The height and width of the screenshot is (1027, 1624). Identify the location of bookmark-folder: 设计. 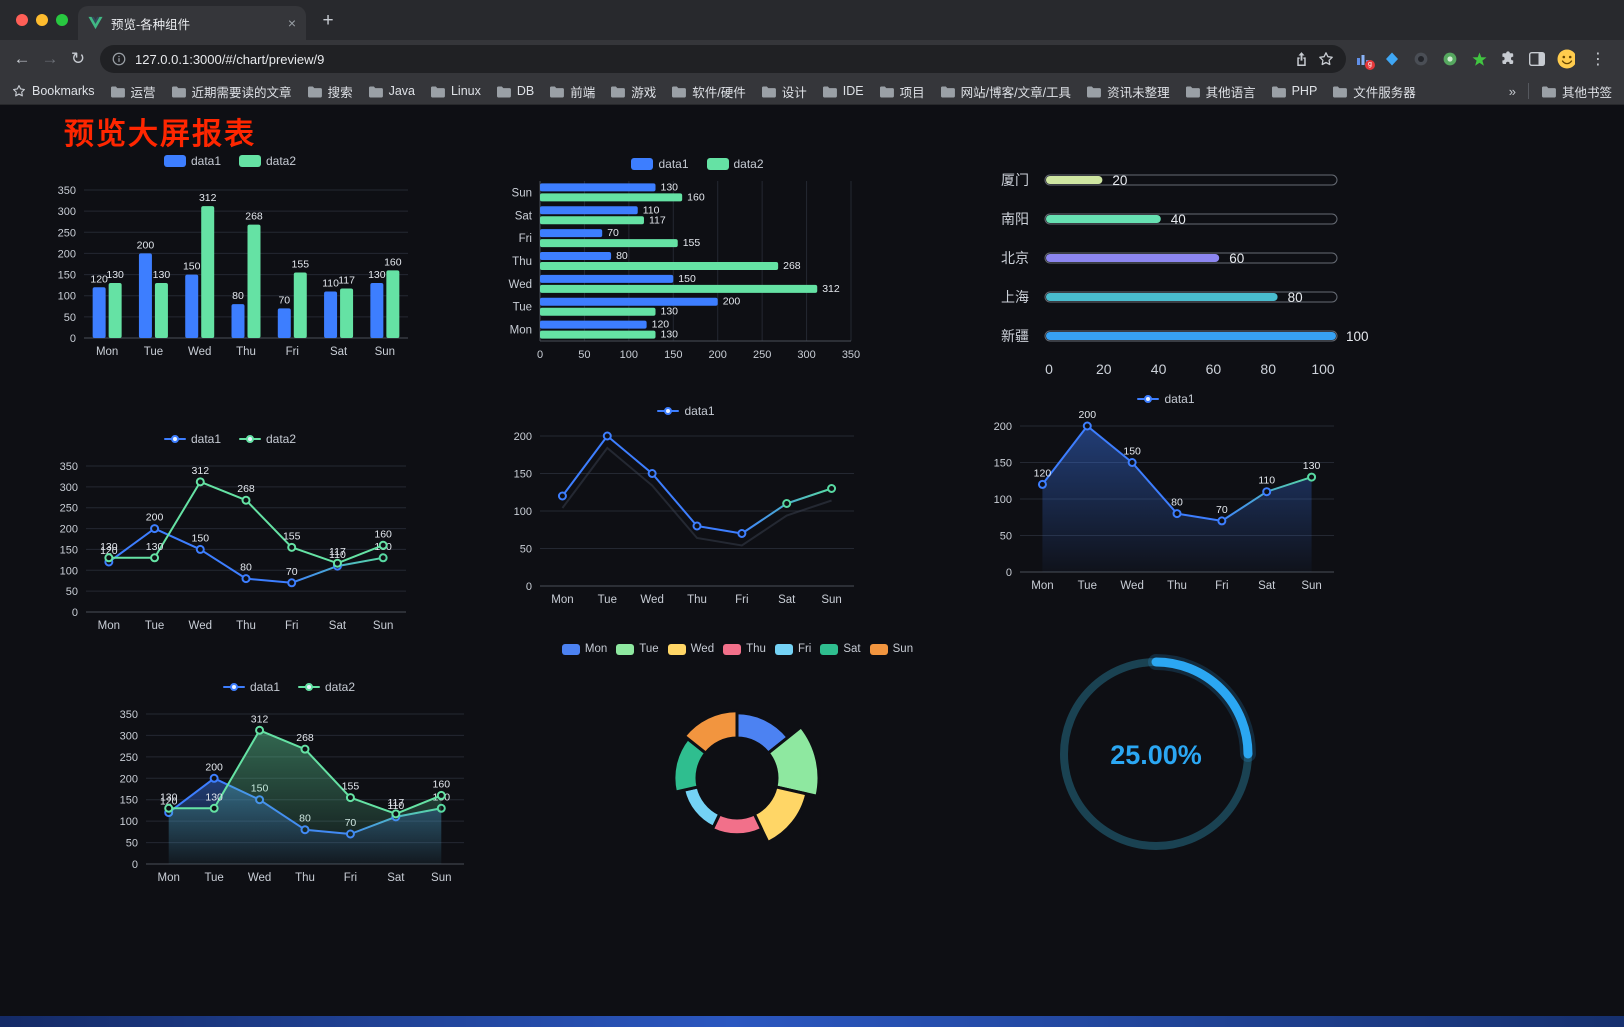
(784, 91).